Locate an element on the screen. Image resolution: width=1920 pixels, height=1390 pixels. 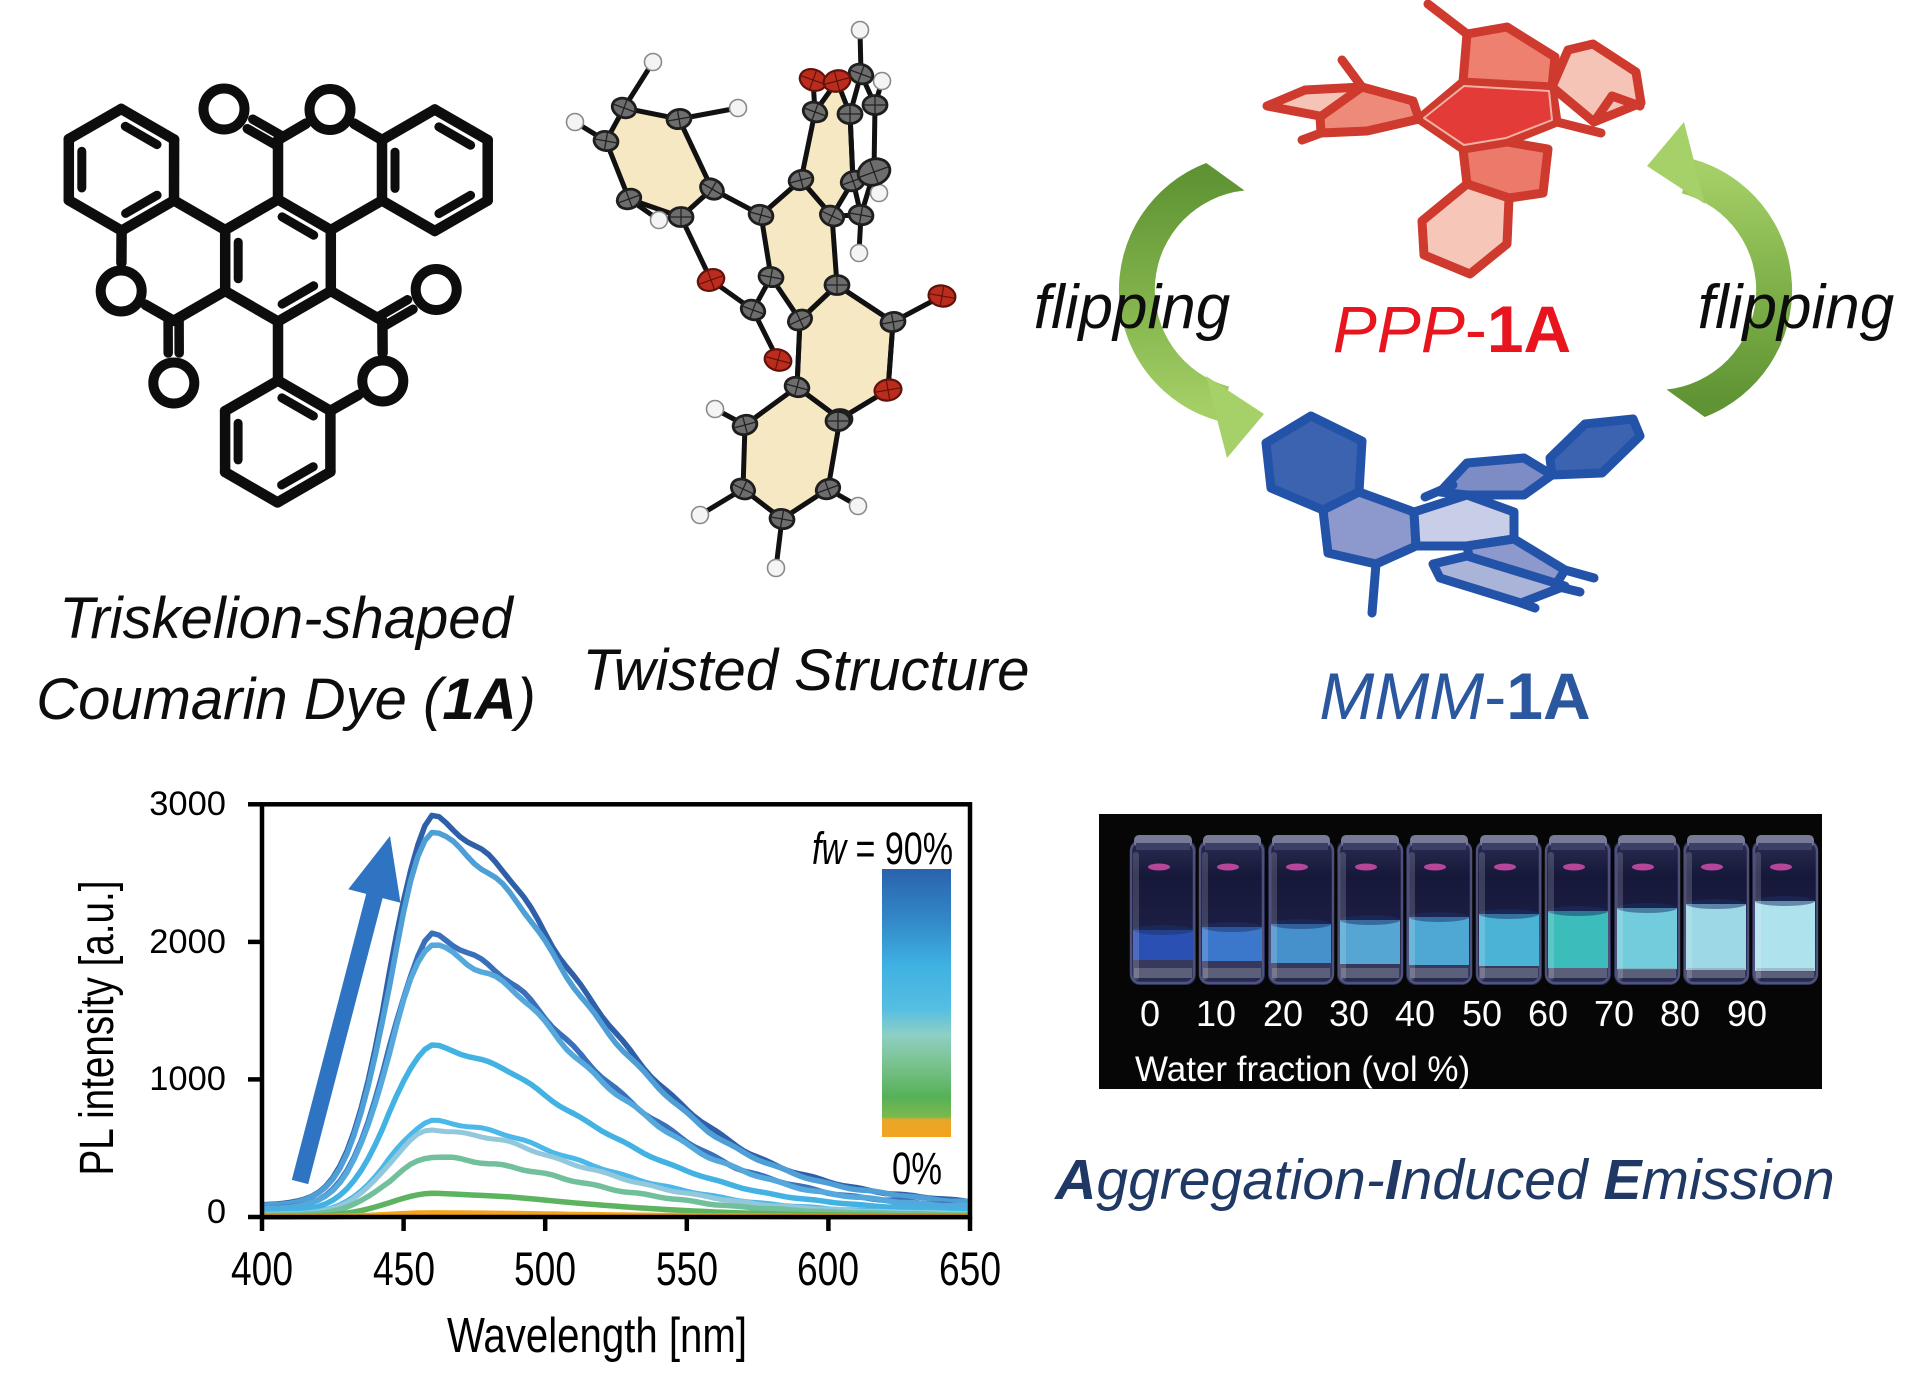
svg-text: fw = 90% is located at coordinates (882, 848).